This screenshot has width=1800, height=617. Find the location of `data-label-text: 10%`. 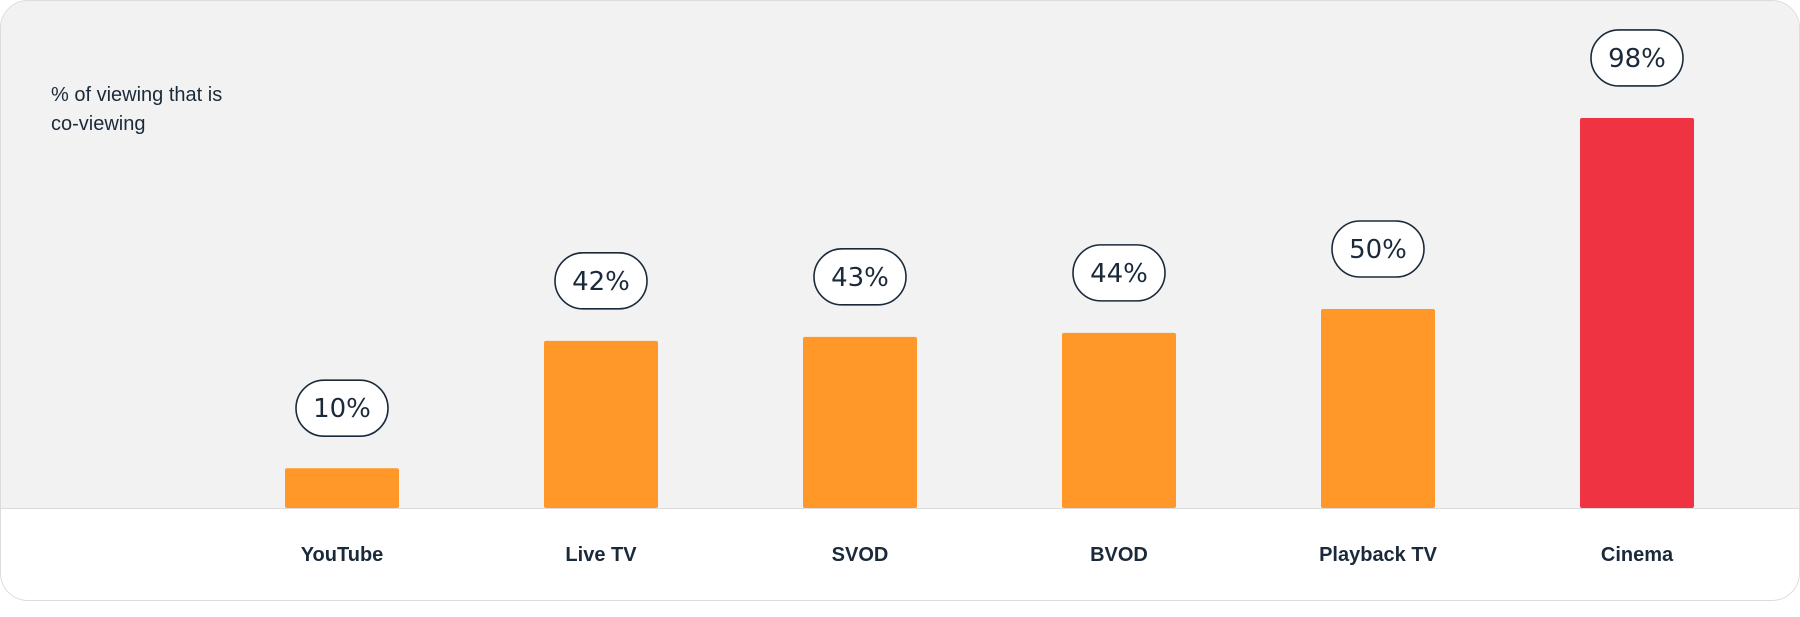

data-label-text: 10% is located at coordinates (342, 409).